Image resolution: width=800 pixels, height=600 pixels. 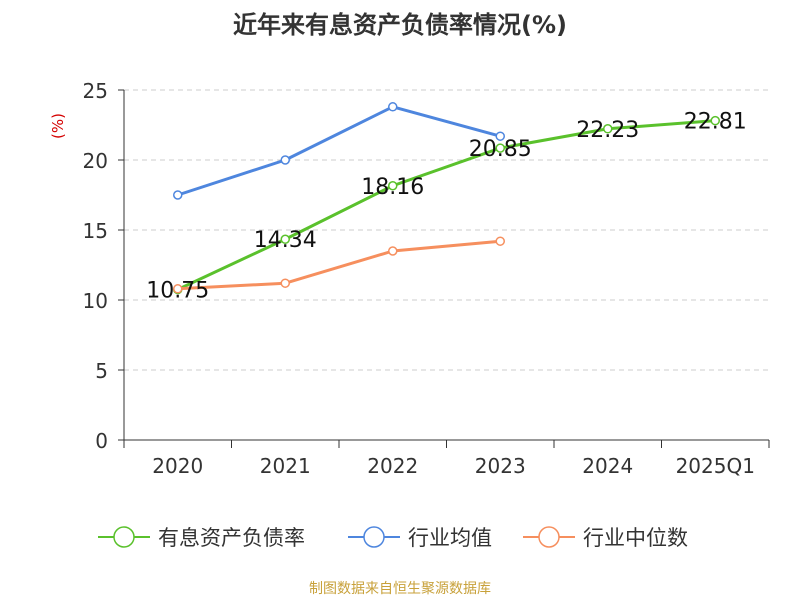 I want to click on y-axis-unit-label: (%), so click(x=58, y=126).